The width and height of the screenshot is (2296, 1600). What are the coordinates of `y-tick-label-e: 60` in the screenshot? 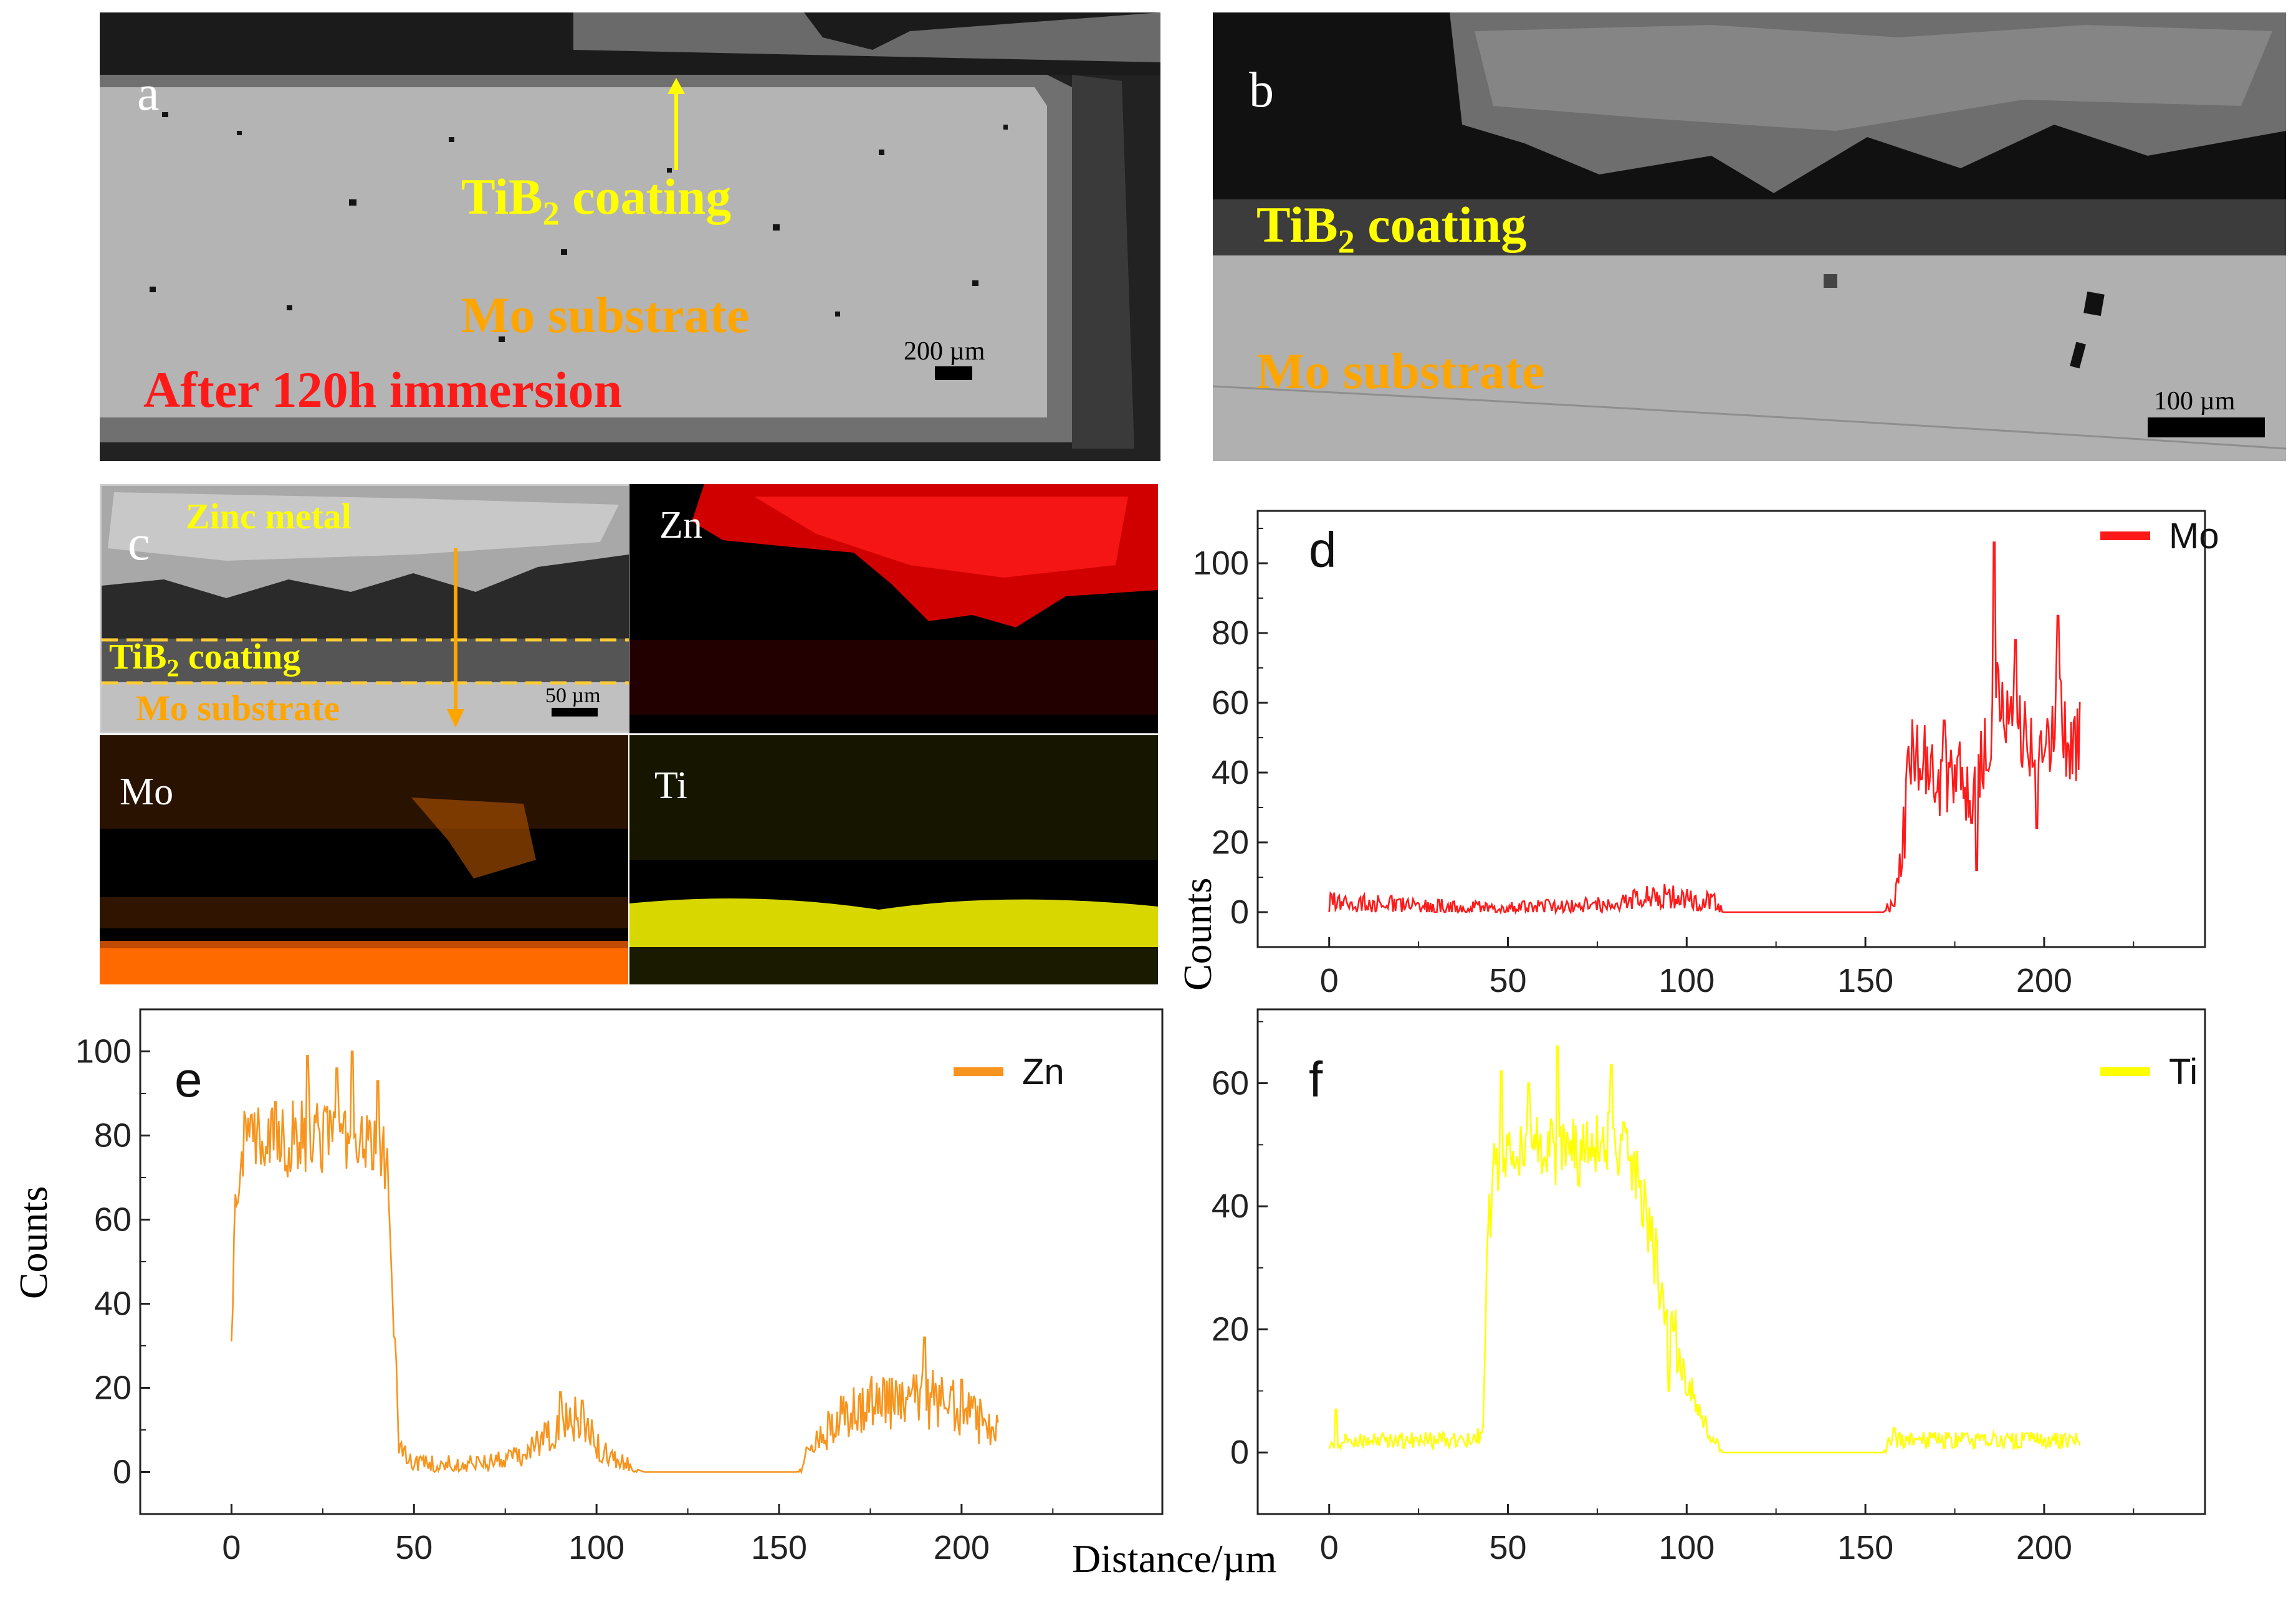 It's located at (113, 1220).